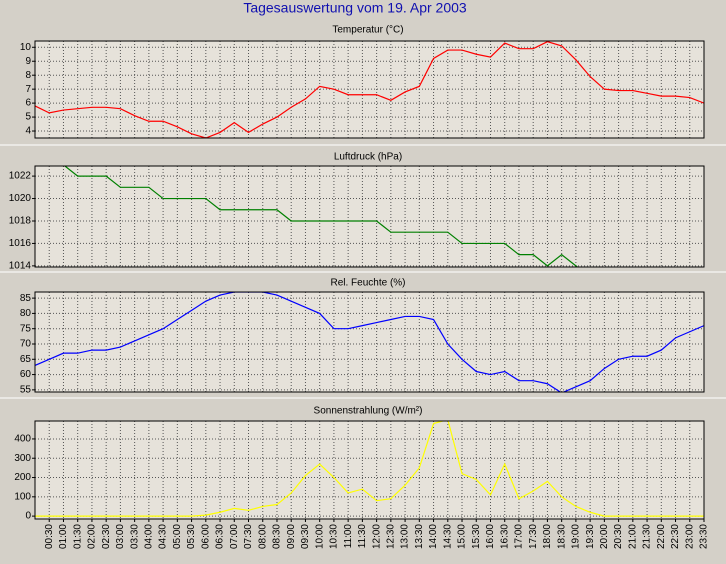 This screenshot has width=726, height=564. I want to click on y-tick-label: 1018, so click(20, 221).